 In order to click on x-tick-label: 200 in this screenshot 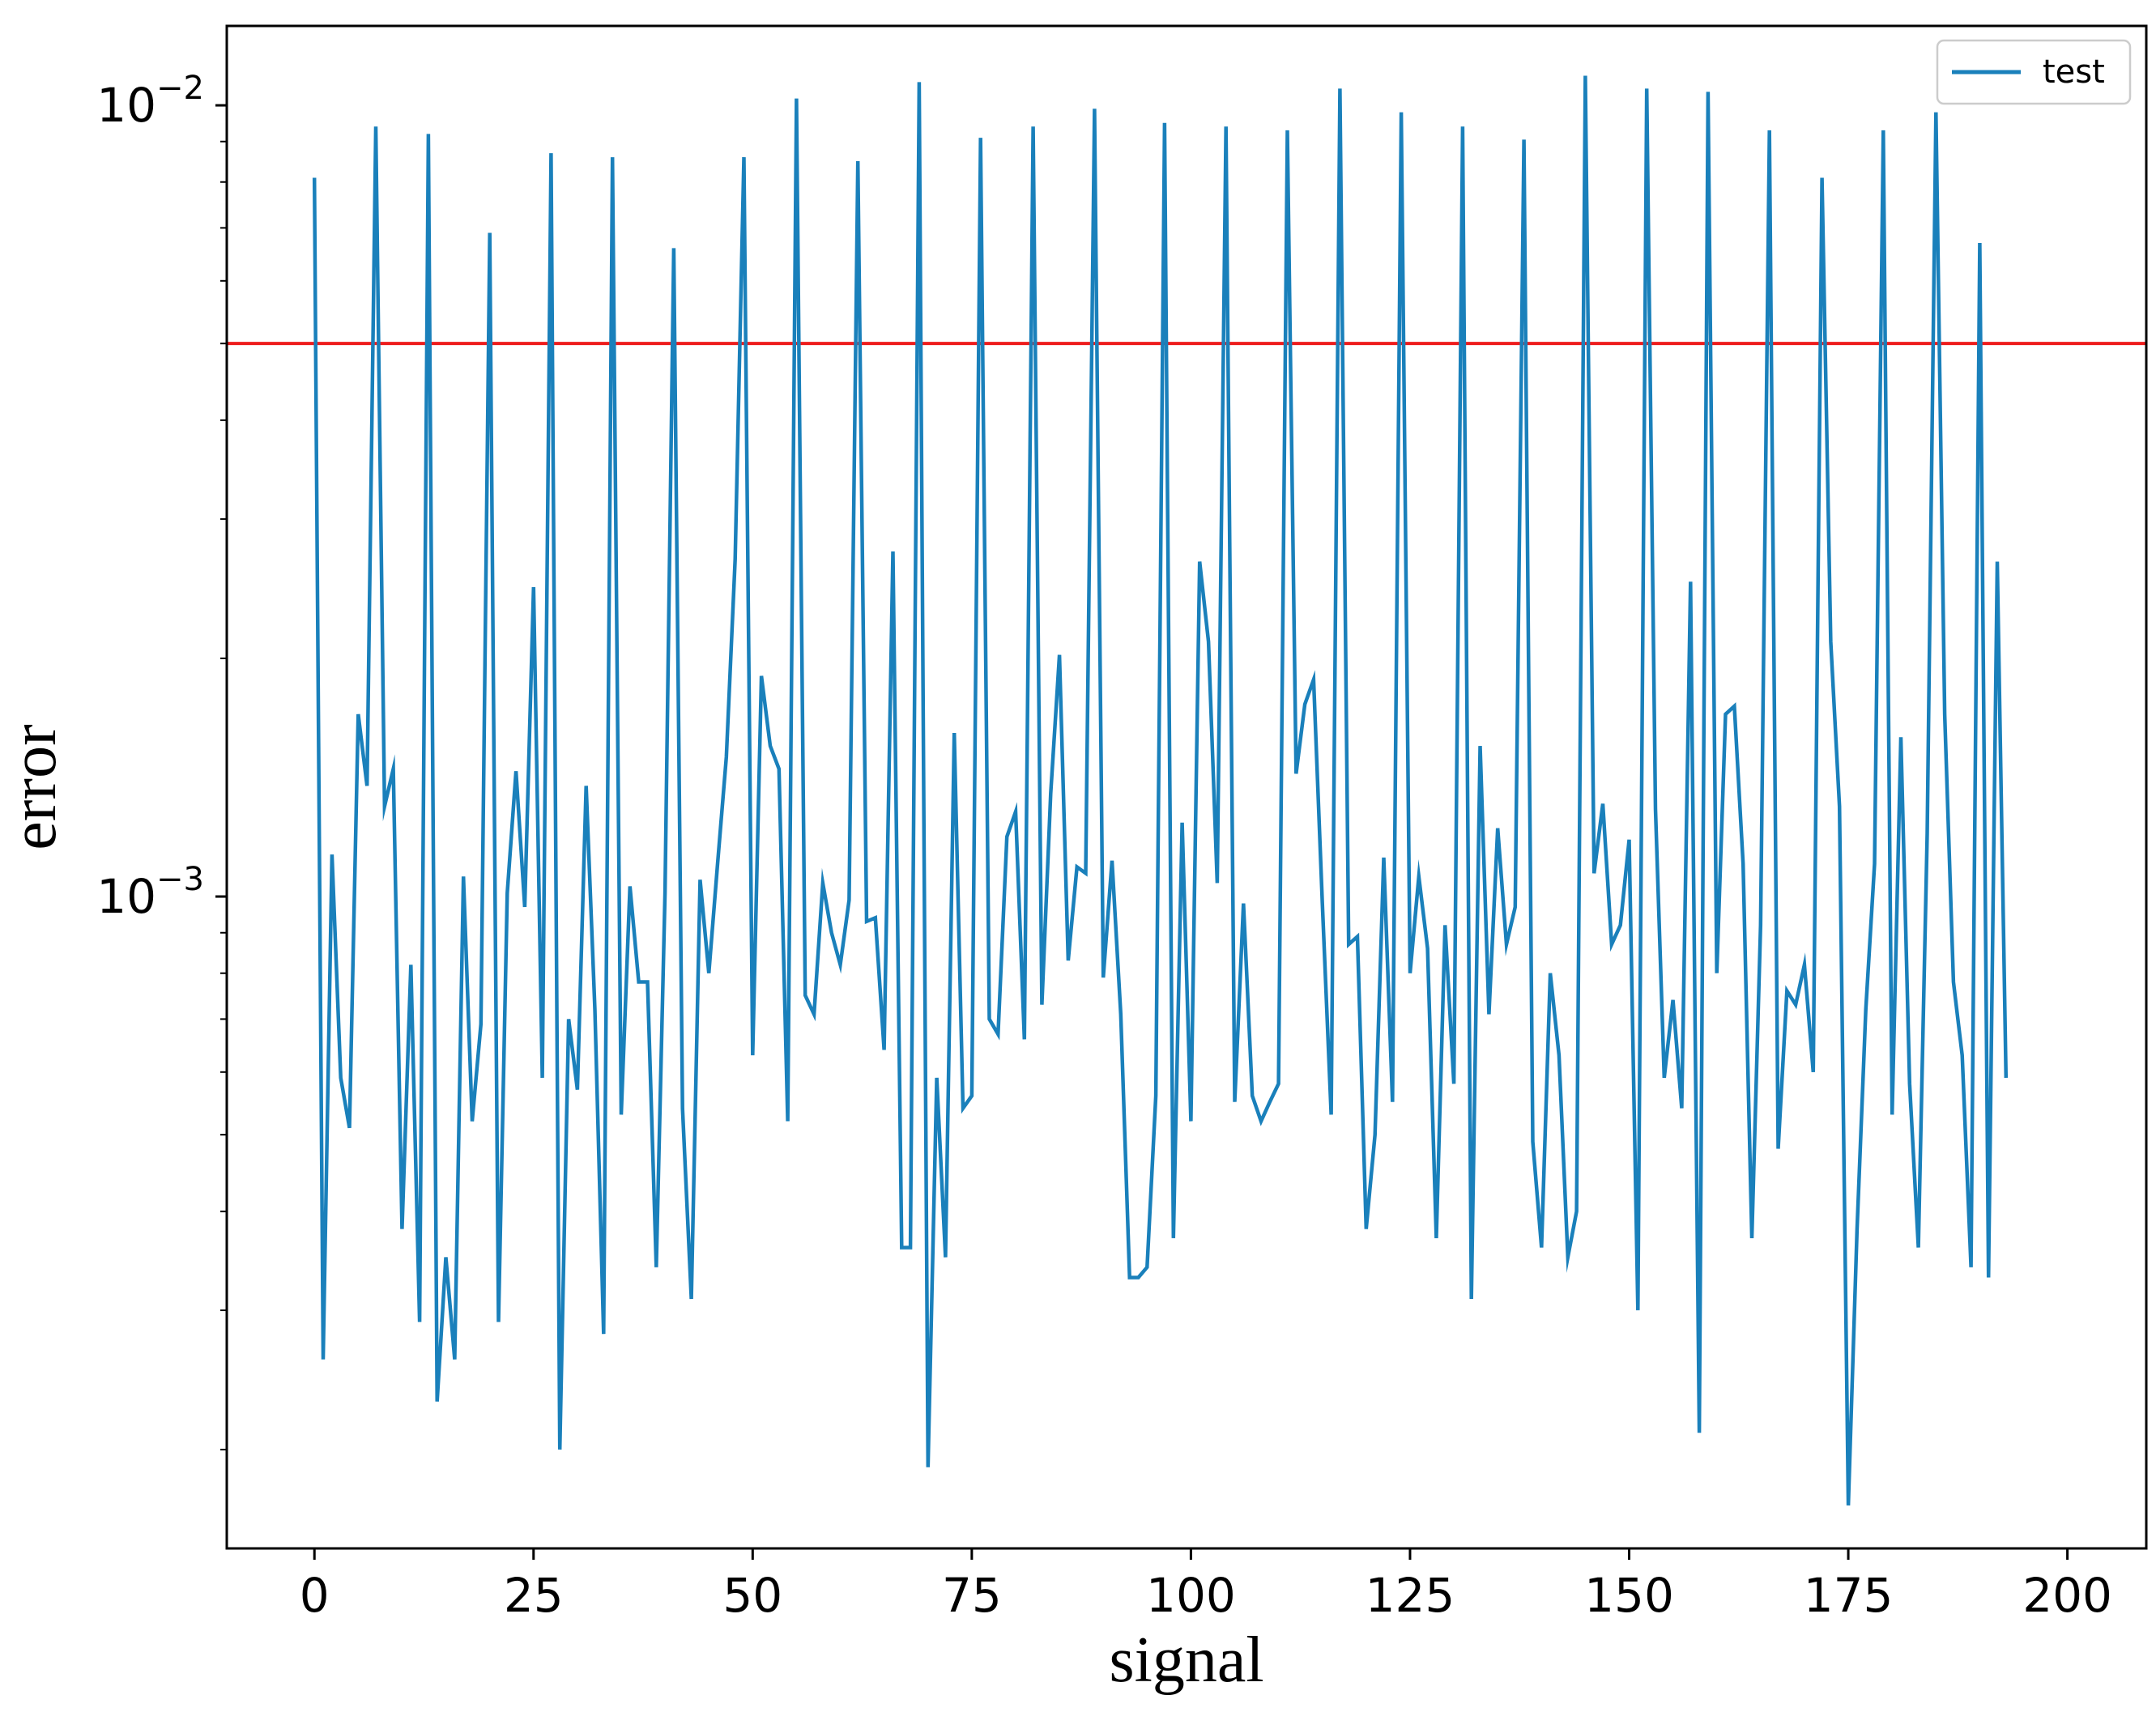, I will do `click(2067, 1595)`.